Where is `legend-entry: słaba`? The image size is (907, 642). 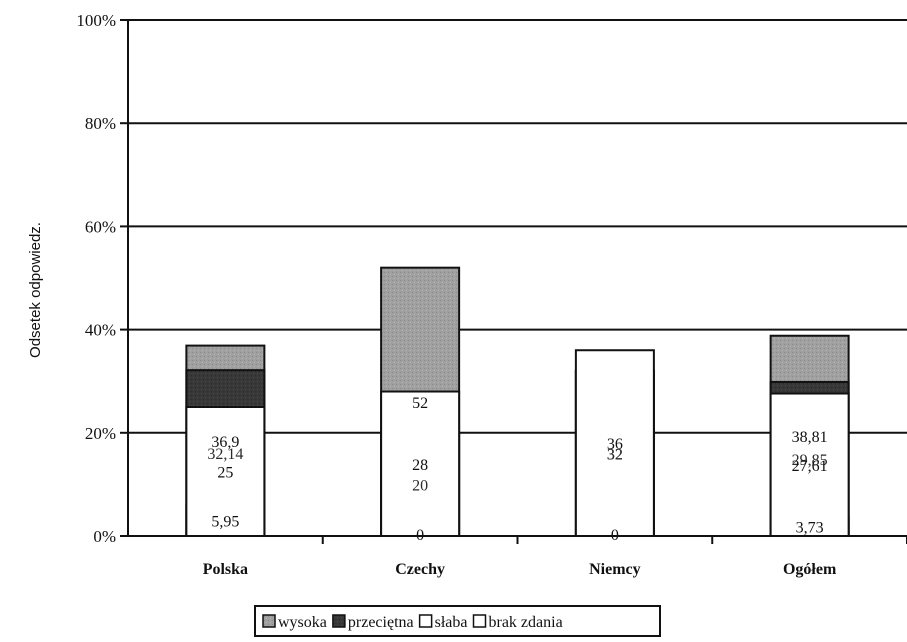
legend-entry: słaba is located at coordinates (451, 622).